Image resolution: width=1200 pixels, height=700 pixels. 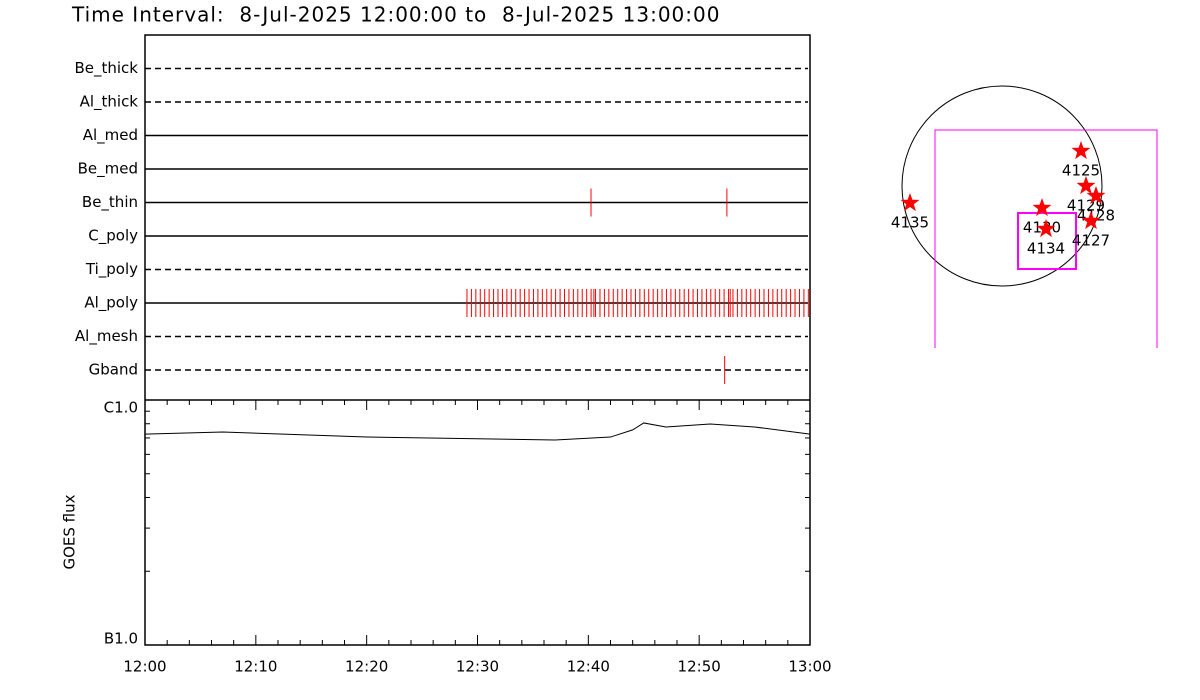 What do you see at coordinates (106, 68) in the screenshot?
I see `row-label: Be_thick` at bounding box center [106, 68].